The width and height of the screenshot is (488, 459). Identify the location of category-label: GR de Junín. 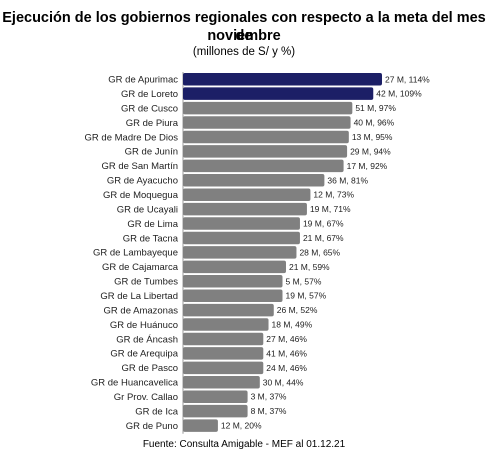
(151, 152).